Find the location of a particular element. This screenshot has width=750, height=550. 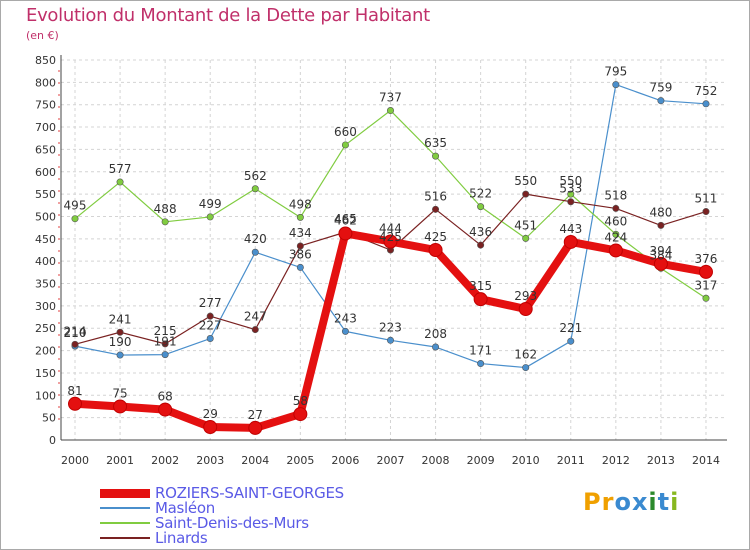

y-tick-label: 450 is located at coordinates (45, 239).